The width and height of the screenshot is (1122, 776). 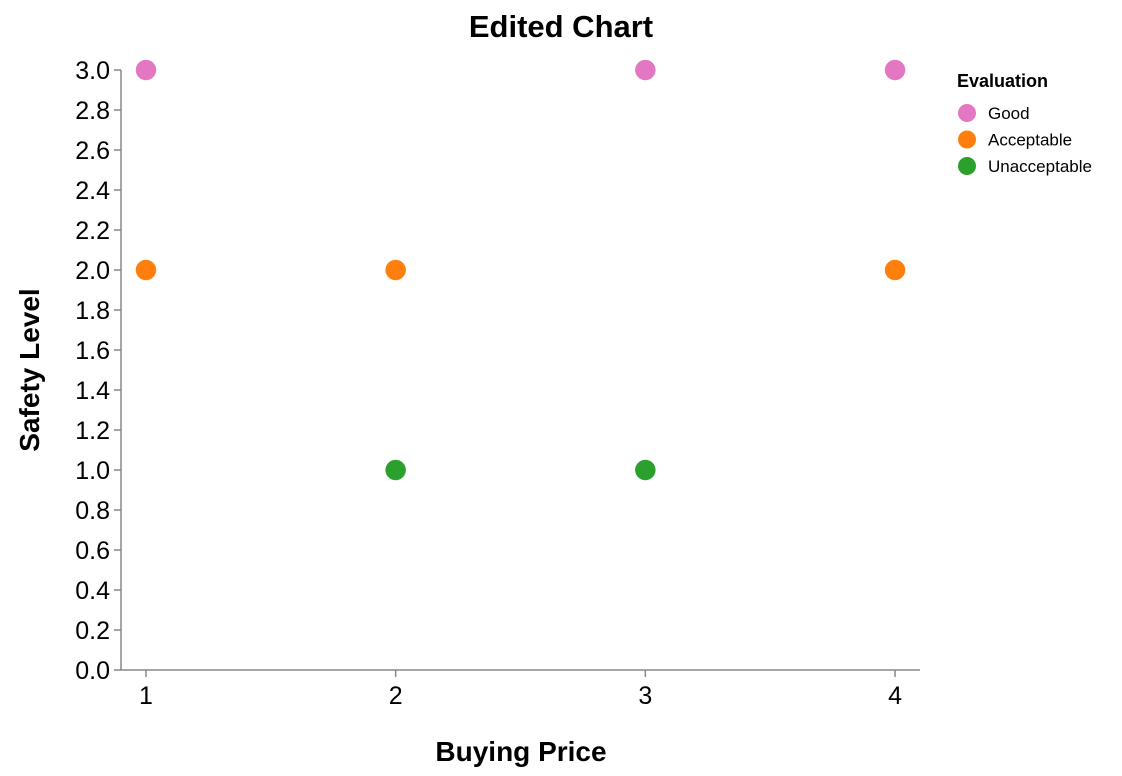 What do you see at coordinates (520, 689) in the screenshot?
I see `x-axis: 1 2 3 4` at bounding box center [520, 689].